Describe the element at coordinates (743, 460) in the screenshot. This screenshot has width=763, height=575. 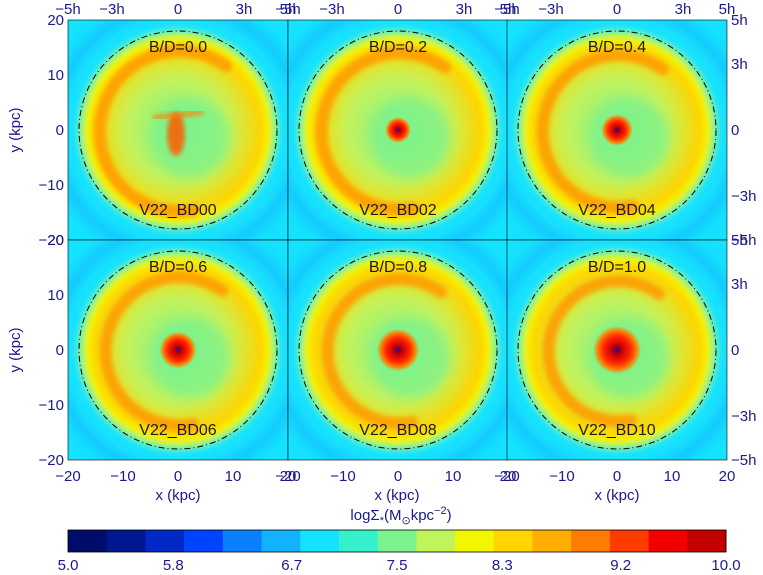
I see `right-h-tick-label: −5h` at that location.